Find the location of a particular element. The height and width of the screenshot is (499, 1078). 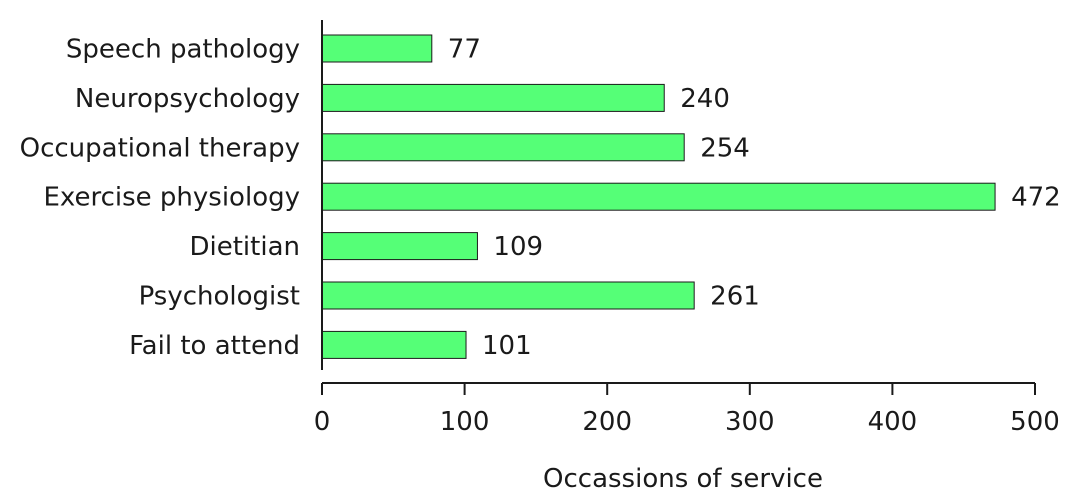

x-tick-label-300: 300 is located at coordinates (750, 422).